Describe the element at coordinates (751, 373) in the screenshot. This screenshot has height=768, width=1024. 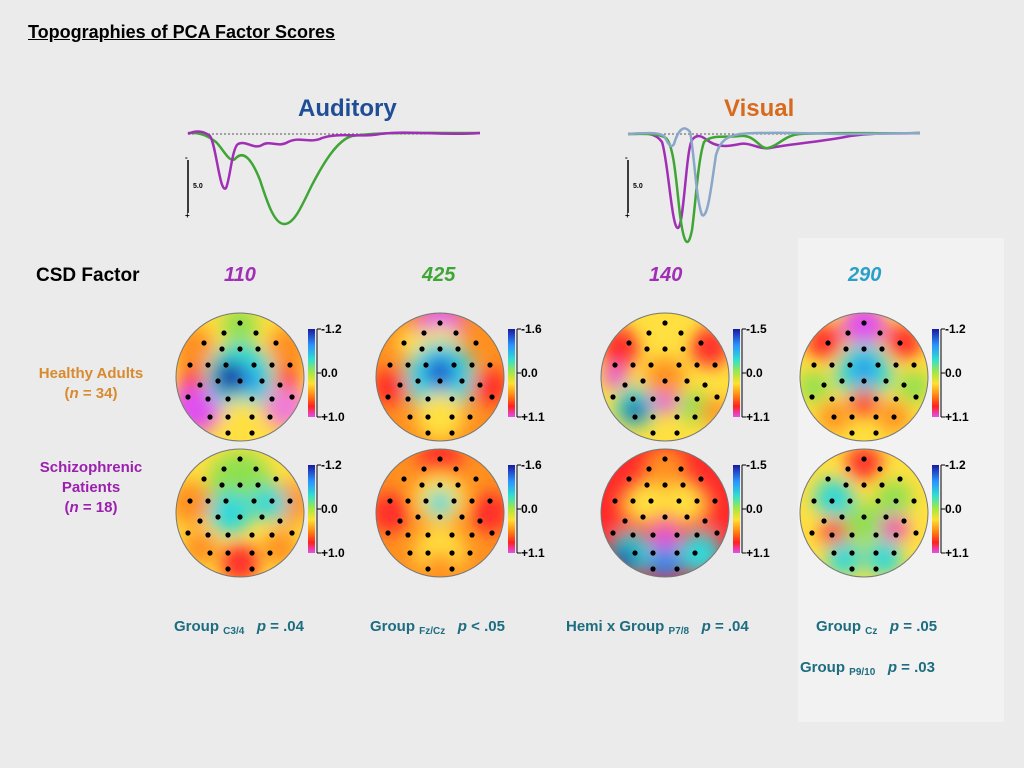
I see `color-scale: -1.5 0.0 +1.1` at that location.